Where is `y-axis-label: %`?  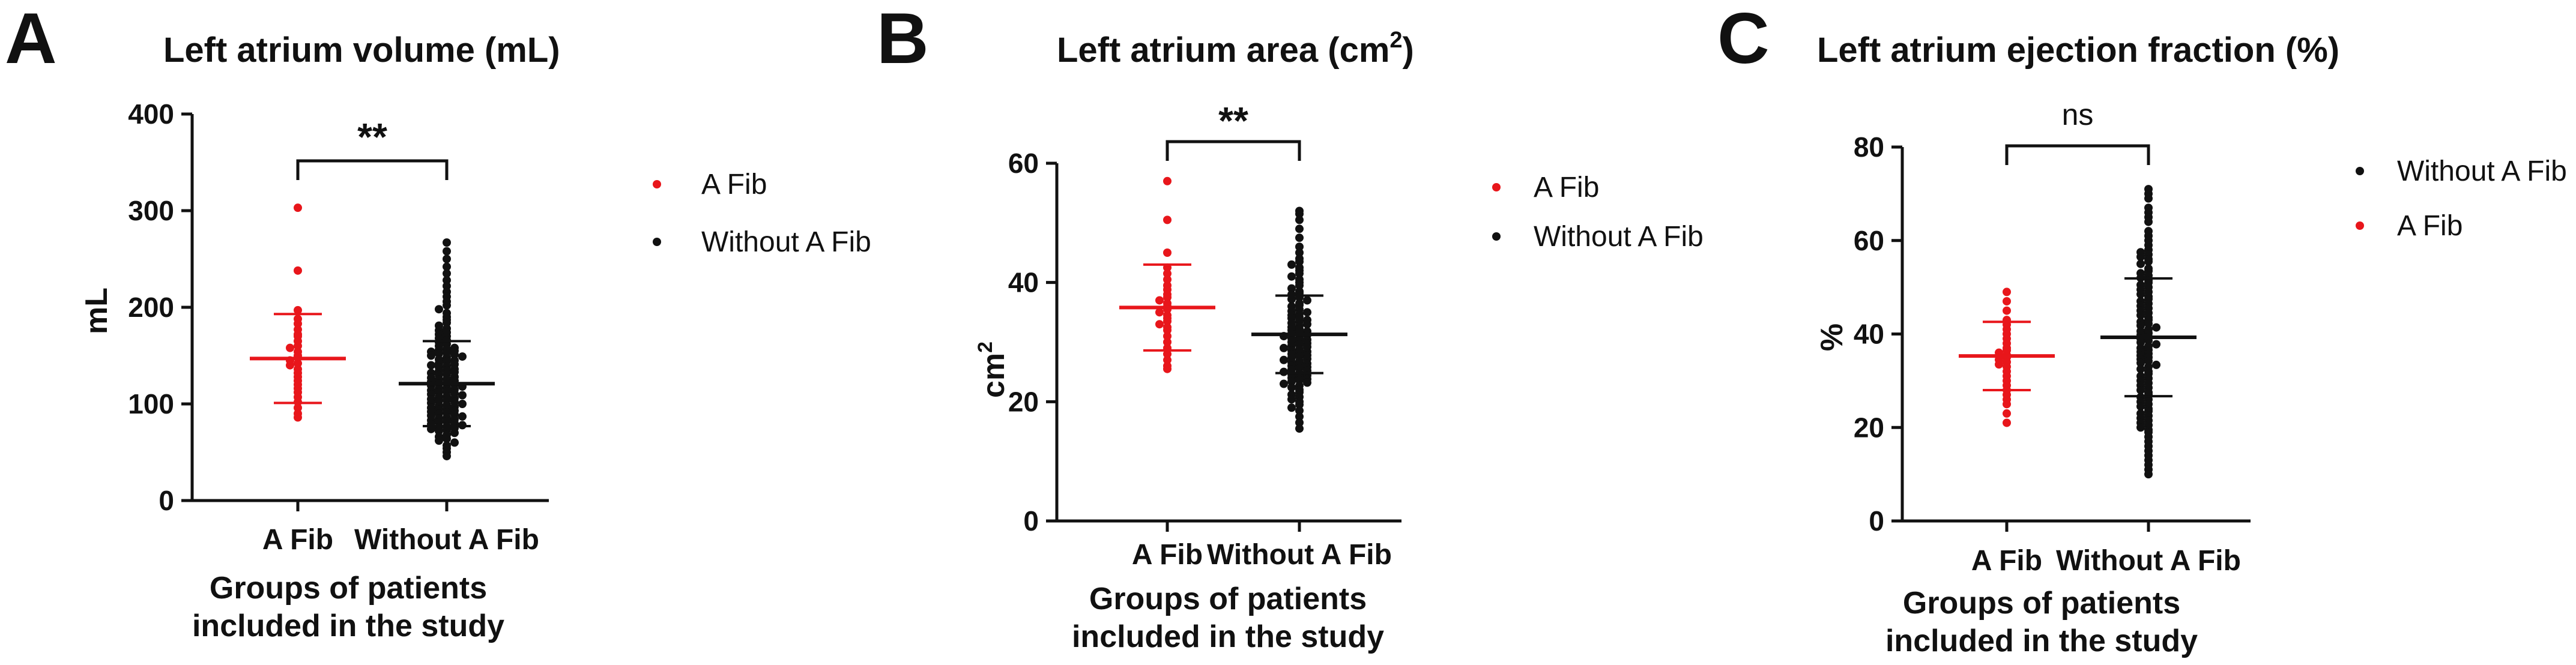
y-axis-label: % is located at coordinates (1832, 337).